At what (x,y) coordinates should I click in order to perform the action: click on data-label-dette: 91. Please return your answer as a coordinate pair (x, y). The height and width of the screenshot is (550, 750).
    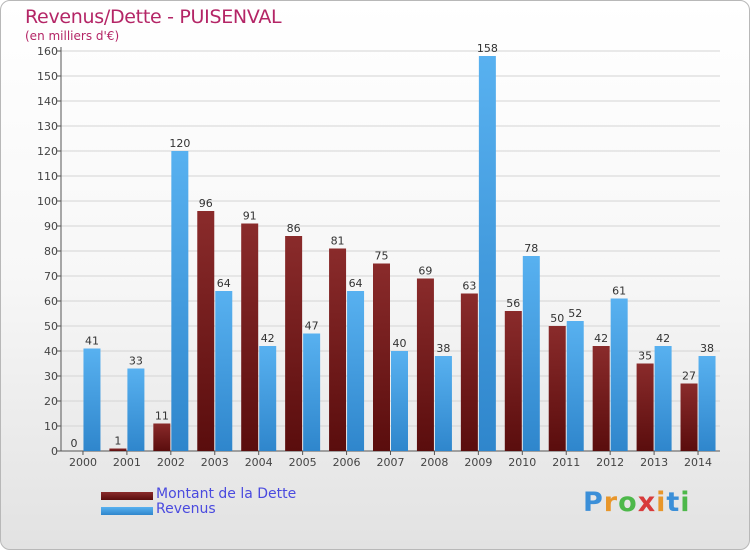
    Looking at the image, I should click on (250, 216).